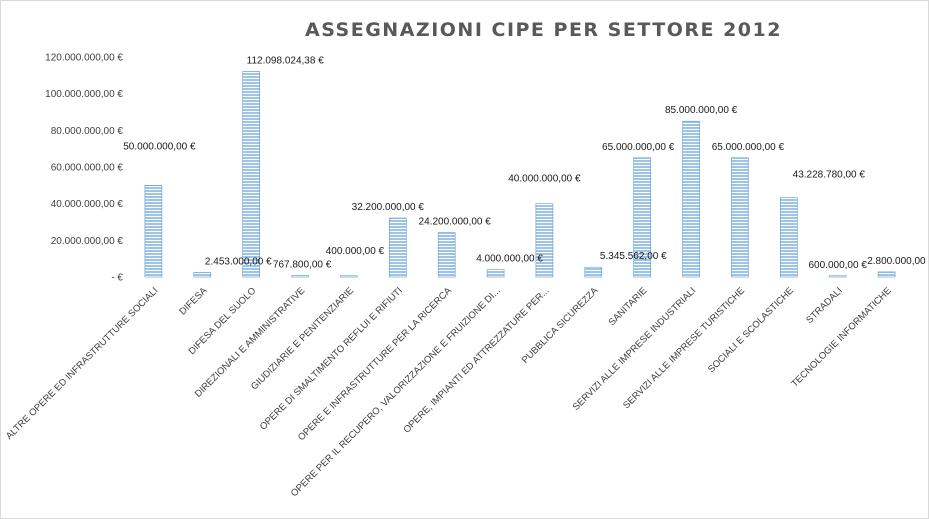 The width and height of the screenshot is (929, 519). Describe the element at coordinates (633, 256) in the screenshot. I see `data-label: 5.345.562,00 €` at that location.